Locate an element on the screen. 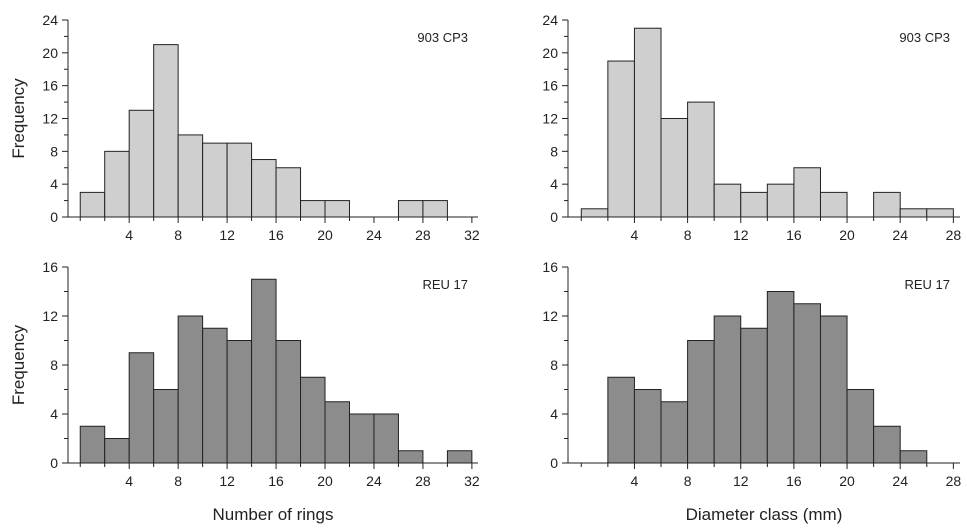 The image size is (967, 529). x-axis-title: Number of rings is located at coordinates (273, 514).